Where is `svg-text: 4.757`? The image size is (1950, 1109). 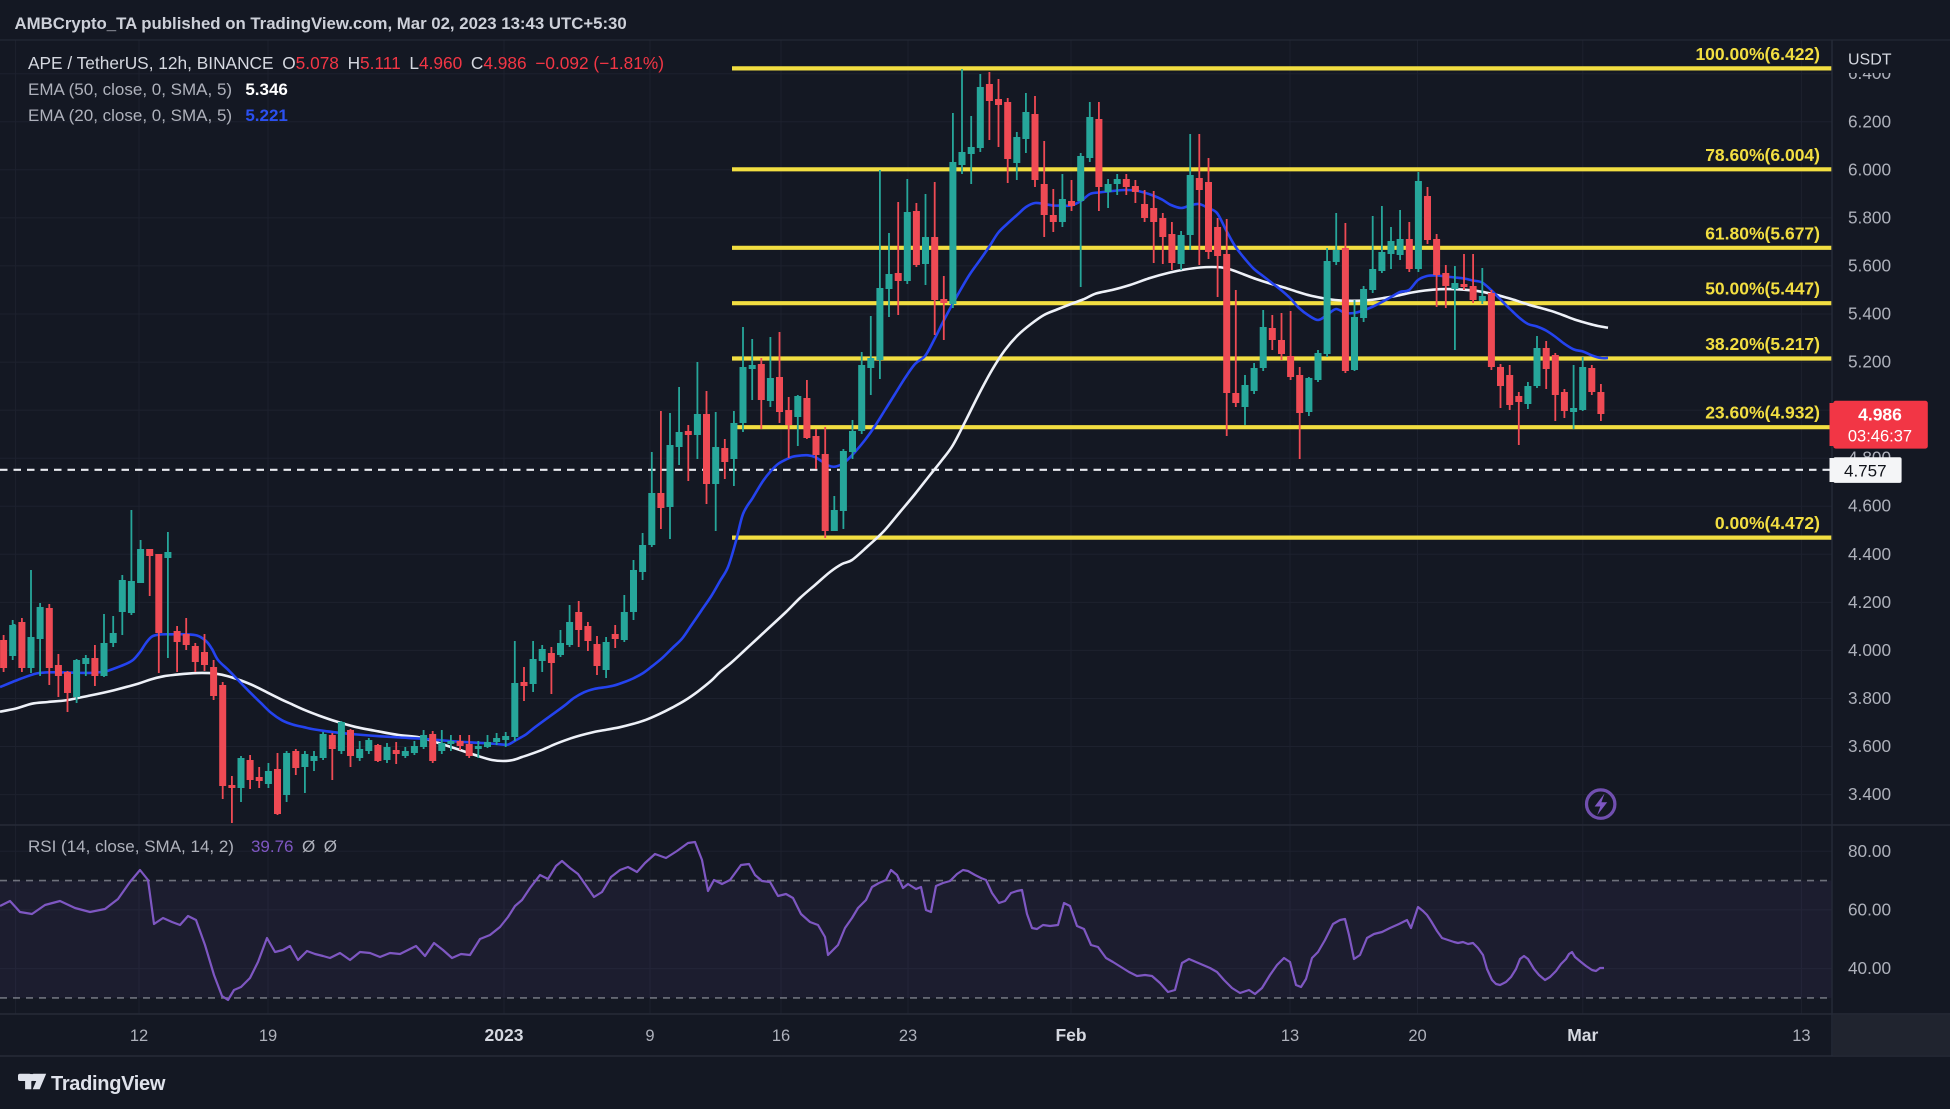
svg-text: 4.757 is located at coordinates (1865, 471).